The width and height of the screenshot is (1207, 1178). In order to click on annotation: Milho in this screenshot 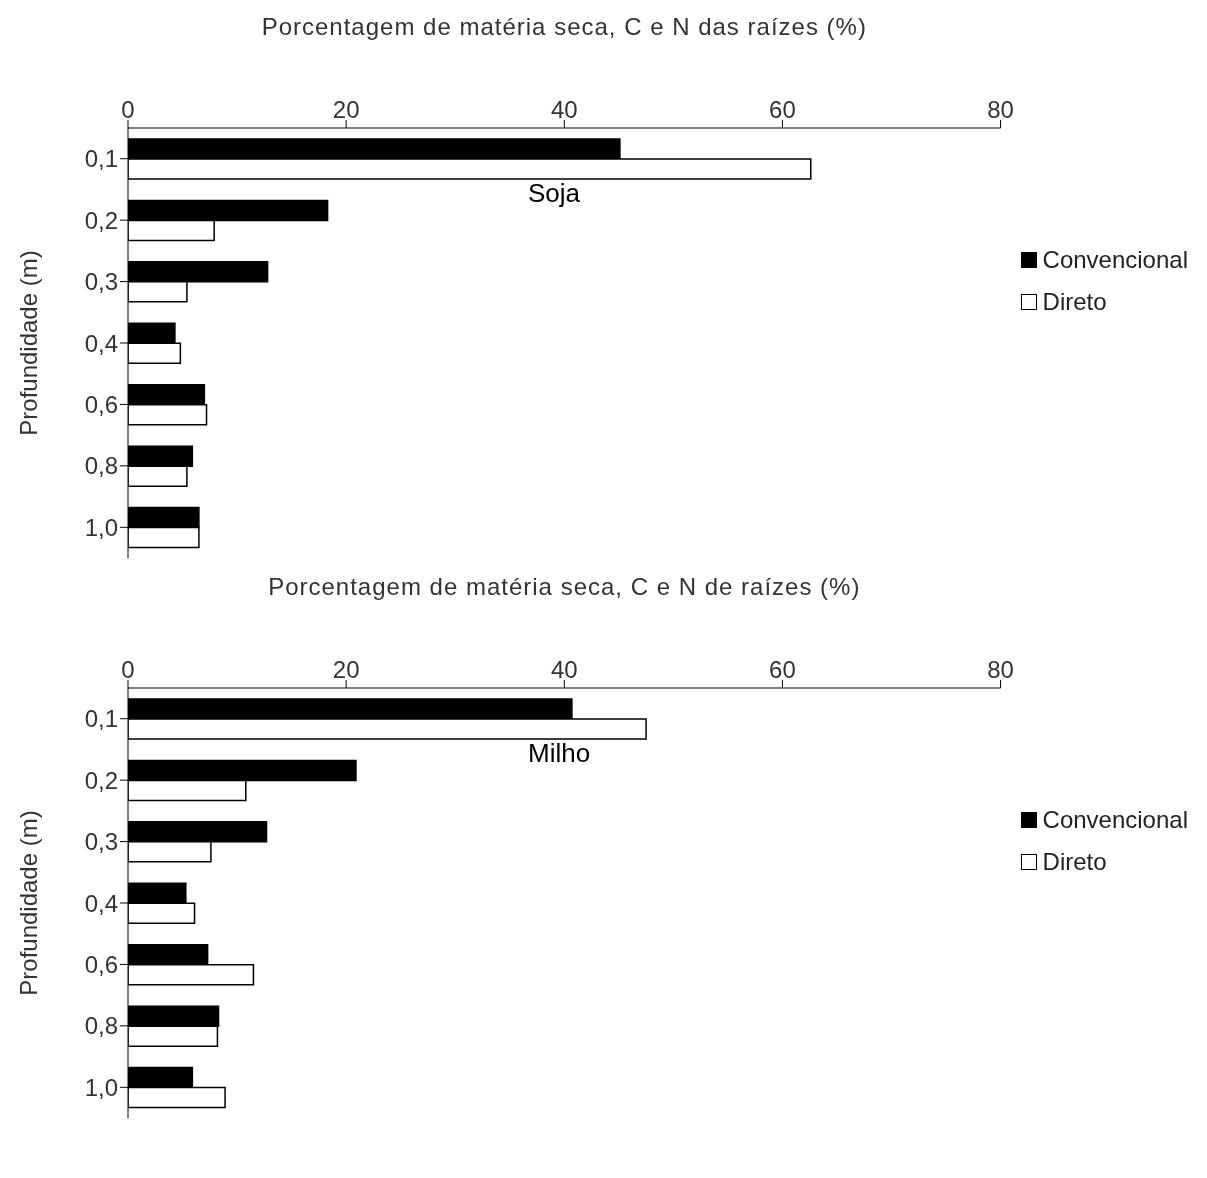, I will do `click(559, 753)`.